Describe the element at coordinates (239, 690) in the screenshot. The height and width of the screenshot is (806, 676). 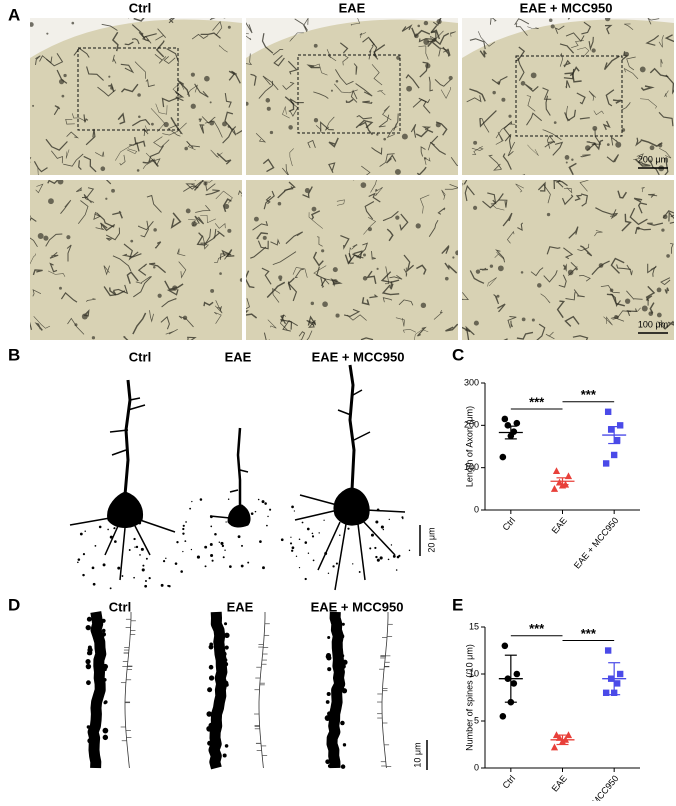
I see `dendrite-images` at that location.